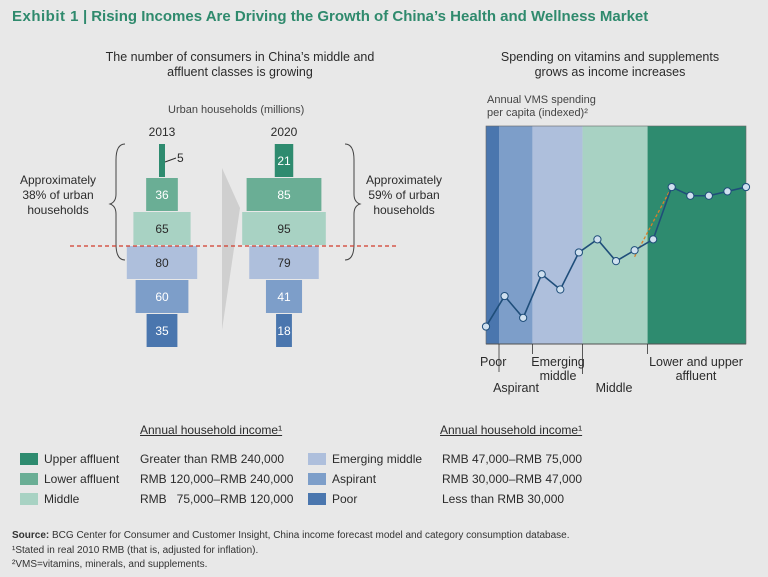 The width and height of the screenshot is (768, 577). Describe the element at coordinates (696, 376) in the screenshot. I see `band-label-affluent-2: affluent` at that location.